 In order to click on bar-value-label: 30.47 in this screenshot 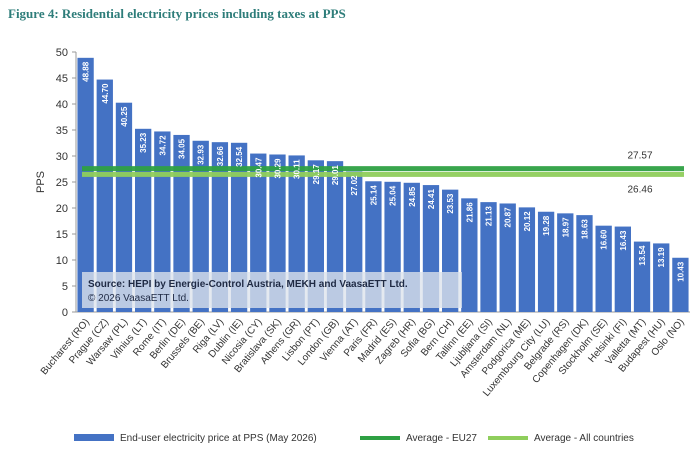, I will do `click(258, 167)`.